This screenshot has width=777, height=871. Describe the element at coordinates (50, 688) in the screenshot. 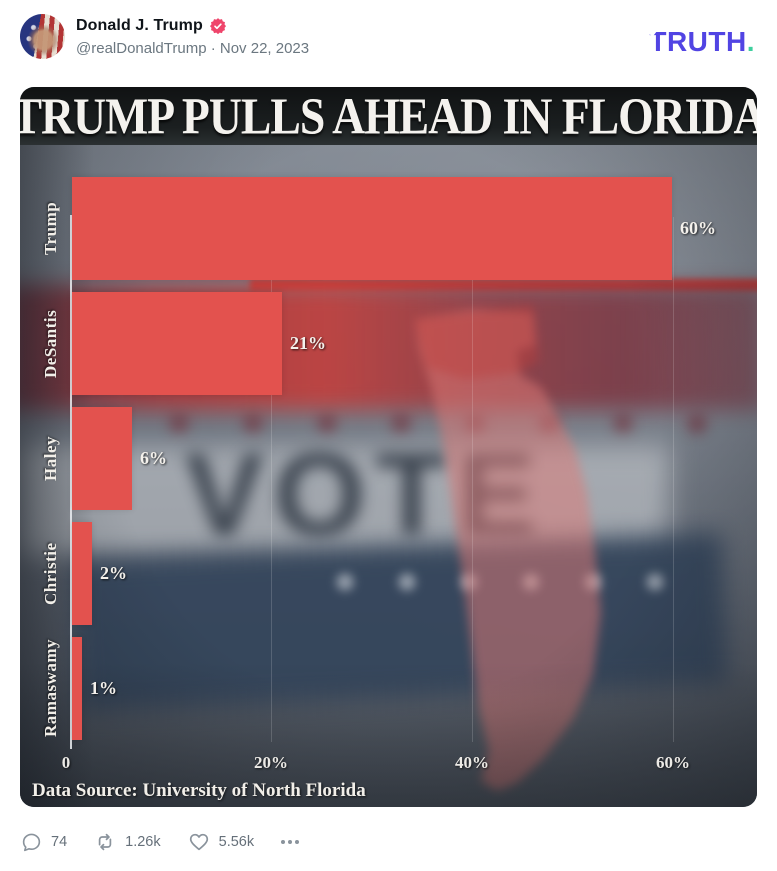

I see `category-label-ramaswamy: Ramaswamy` at that location.